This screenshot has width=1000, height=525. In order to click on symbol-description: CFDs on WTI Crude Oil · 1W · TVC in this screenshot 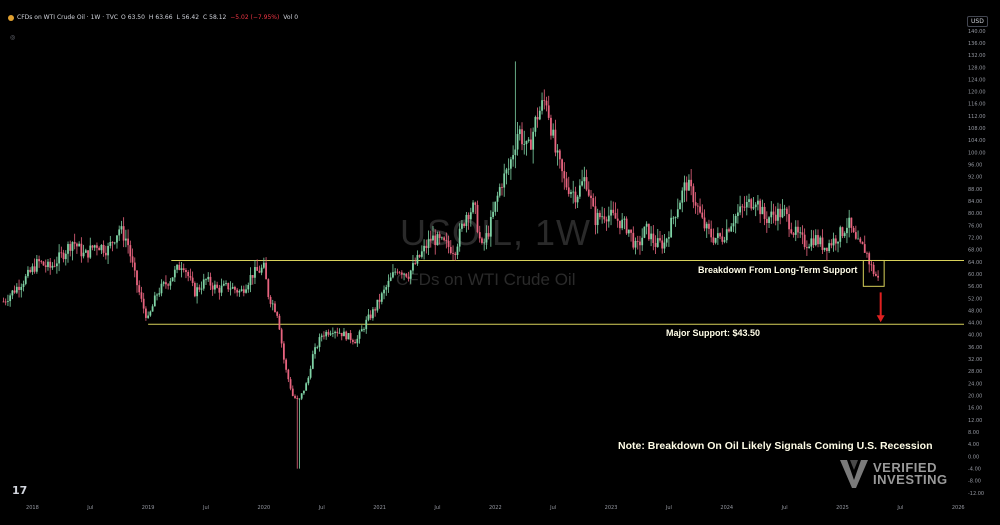, I will do `click(68, 17)`.